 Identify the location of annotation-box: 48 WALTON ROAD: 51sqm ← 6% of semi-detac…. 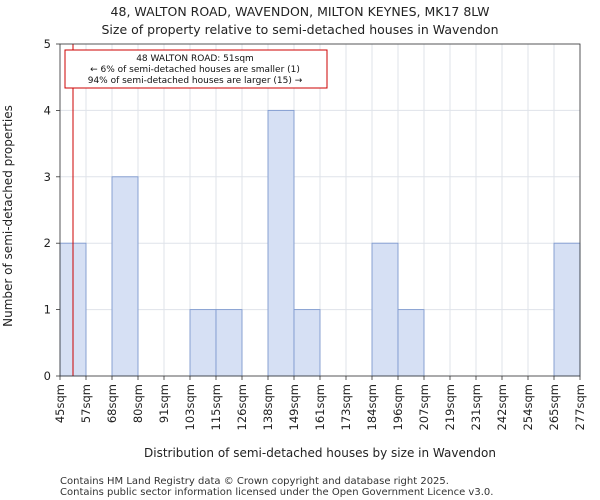
(196, 69).